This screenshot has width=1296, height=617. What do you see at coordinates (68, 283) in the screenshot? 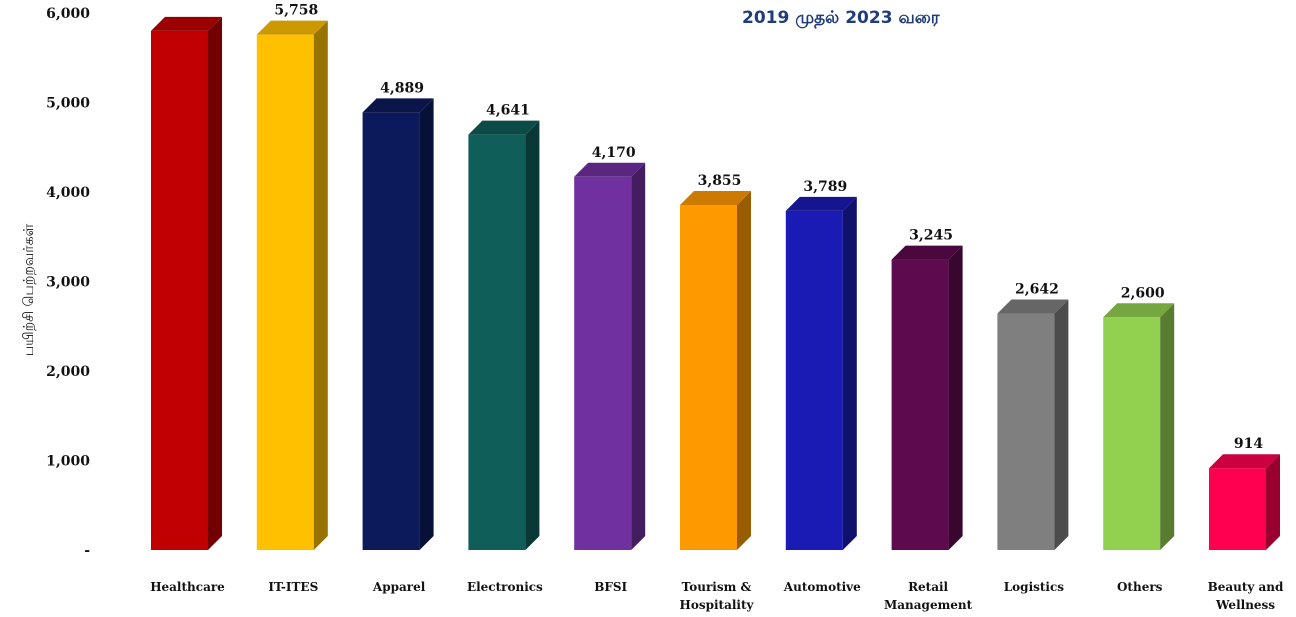
I see `y-tick-label: 3,000` at bounding box center [68, 283].